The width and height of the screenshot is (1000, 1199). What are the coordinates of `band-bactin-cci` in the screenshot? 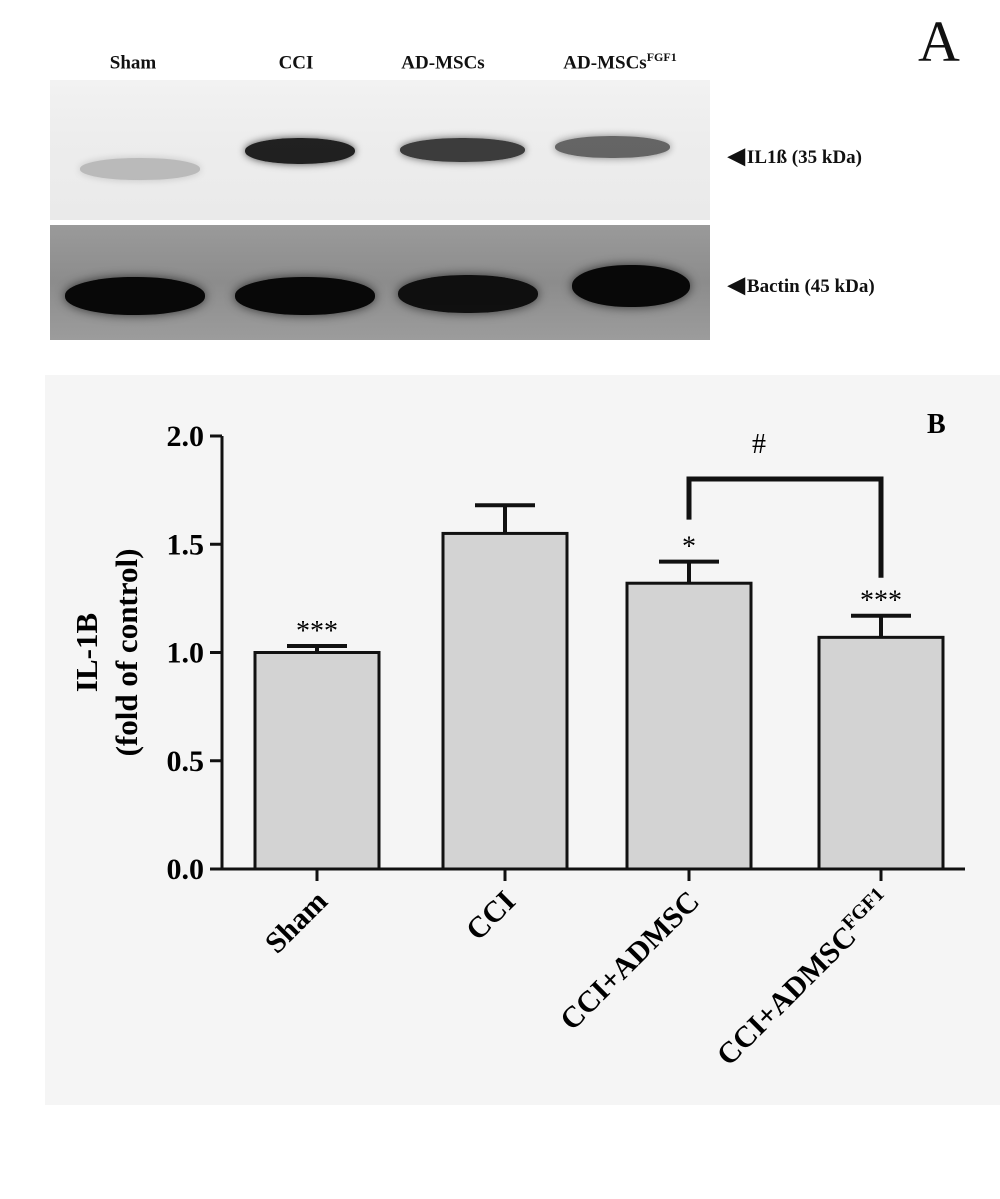 It's located at (305, 296).